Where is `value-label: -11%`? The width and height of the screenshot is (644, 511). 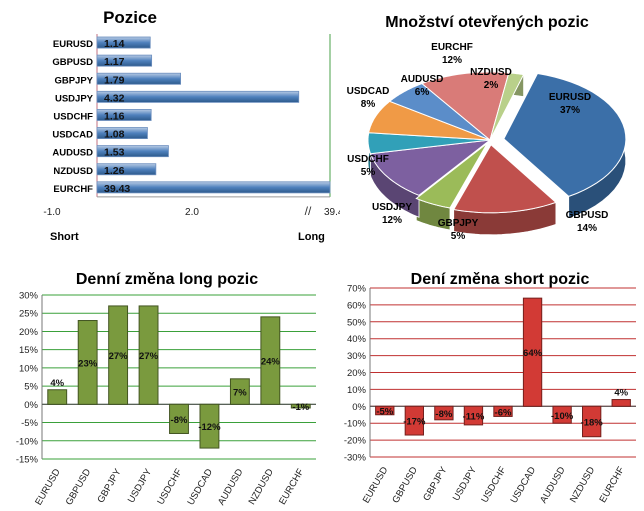 value-label: -11% is located at coordinates (474, 417).